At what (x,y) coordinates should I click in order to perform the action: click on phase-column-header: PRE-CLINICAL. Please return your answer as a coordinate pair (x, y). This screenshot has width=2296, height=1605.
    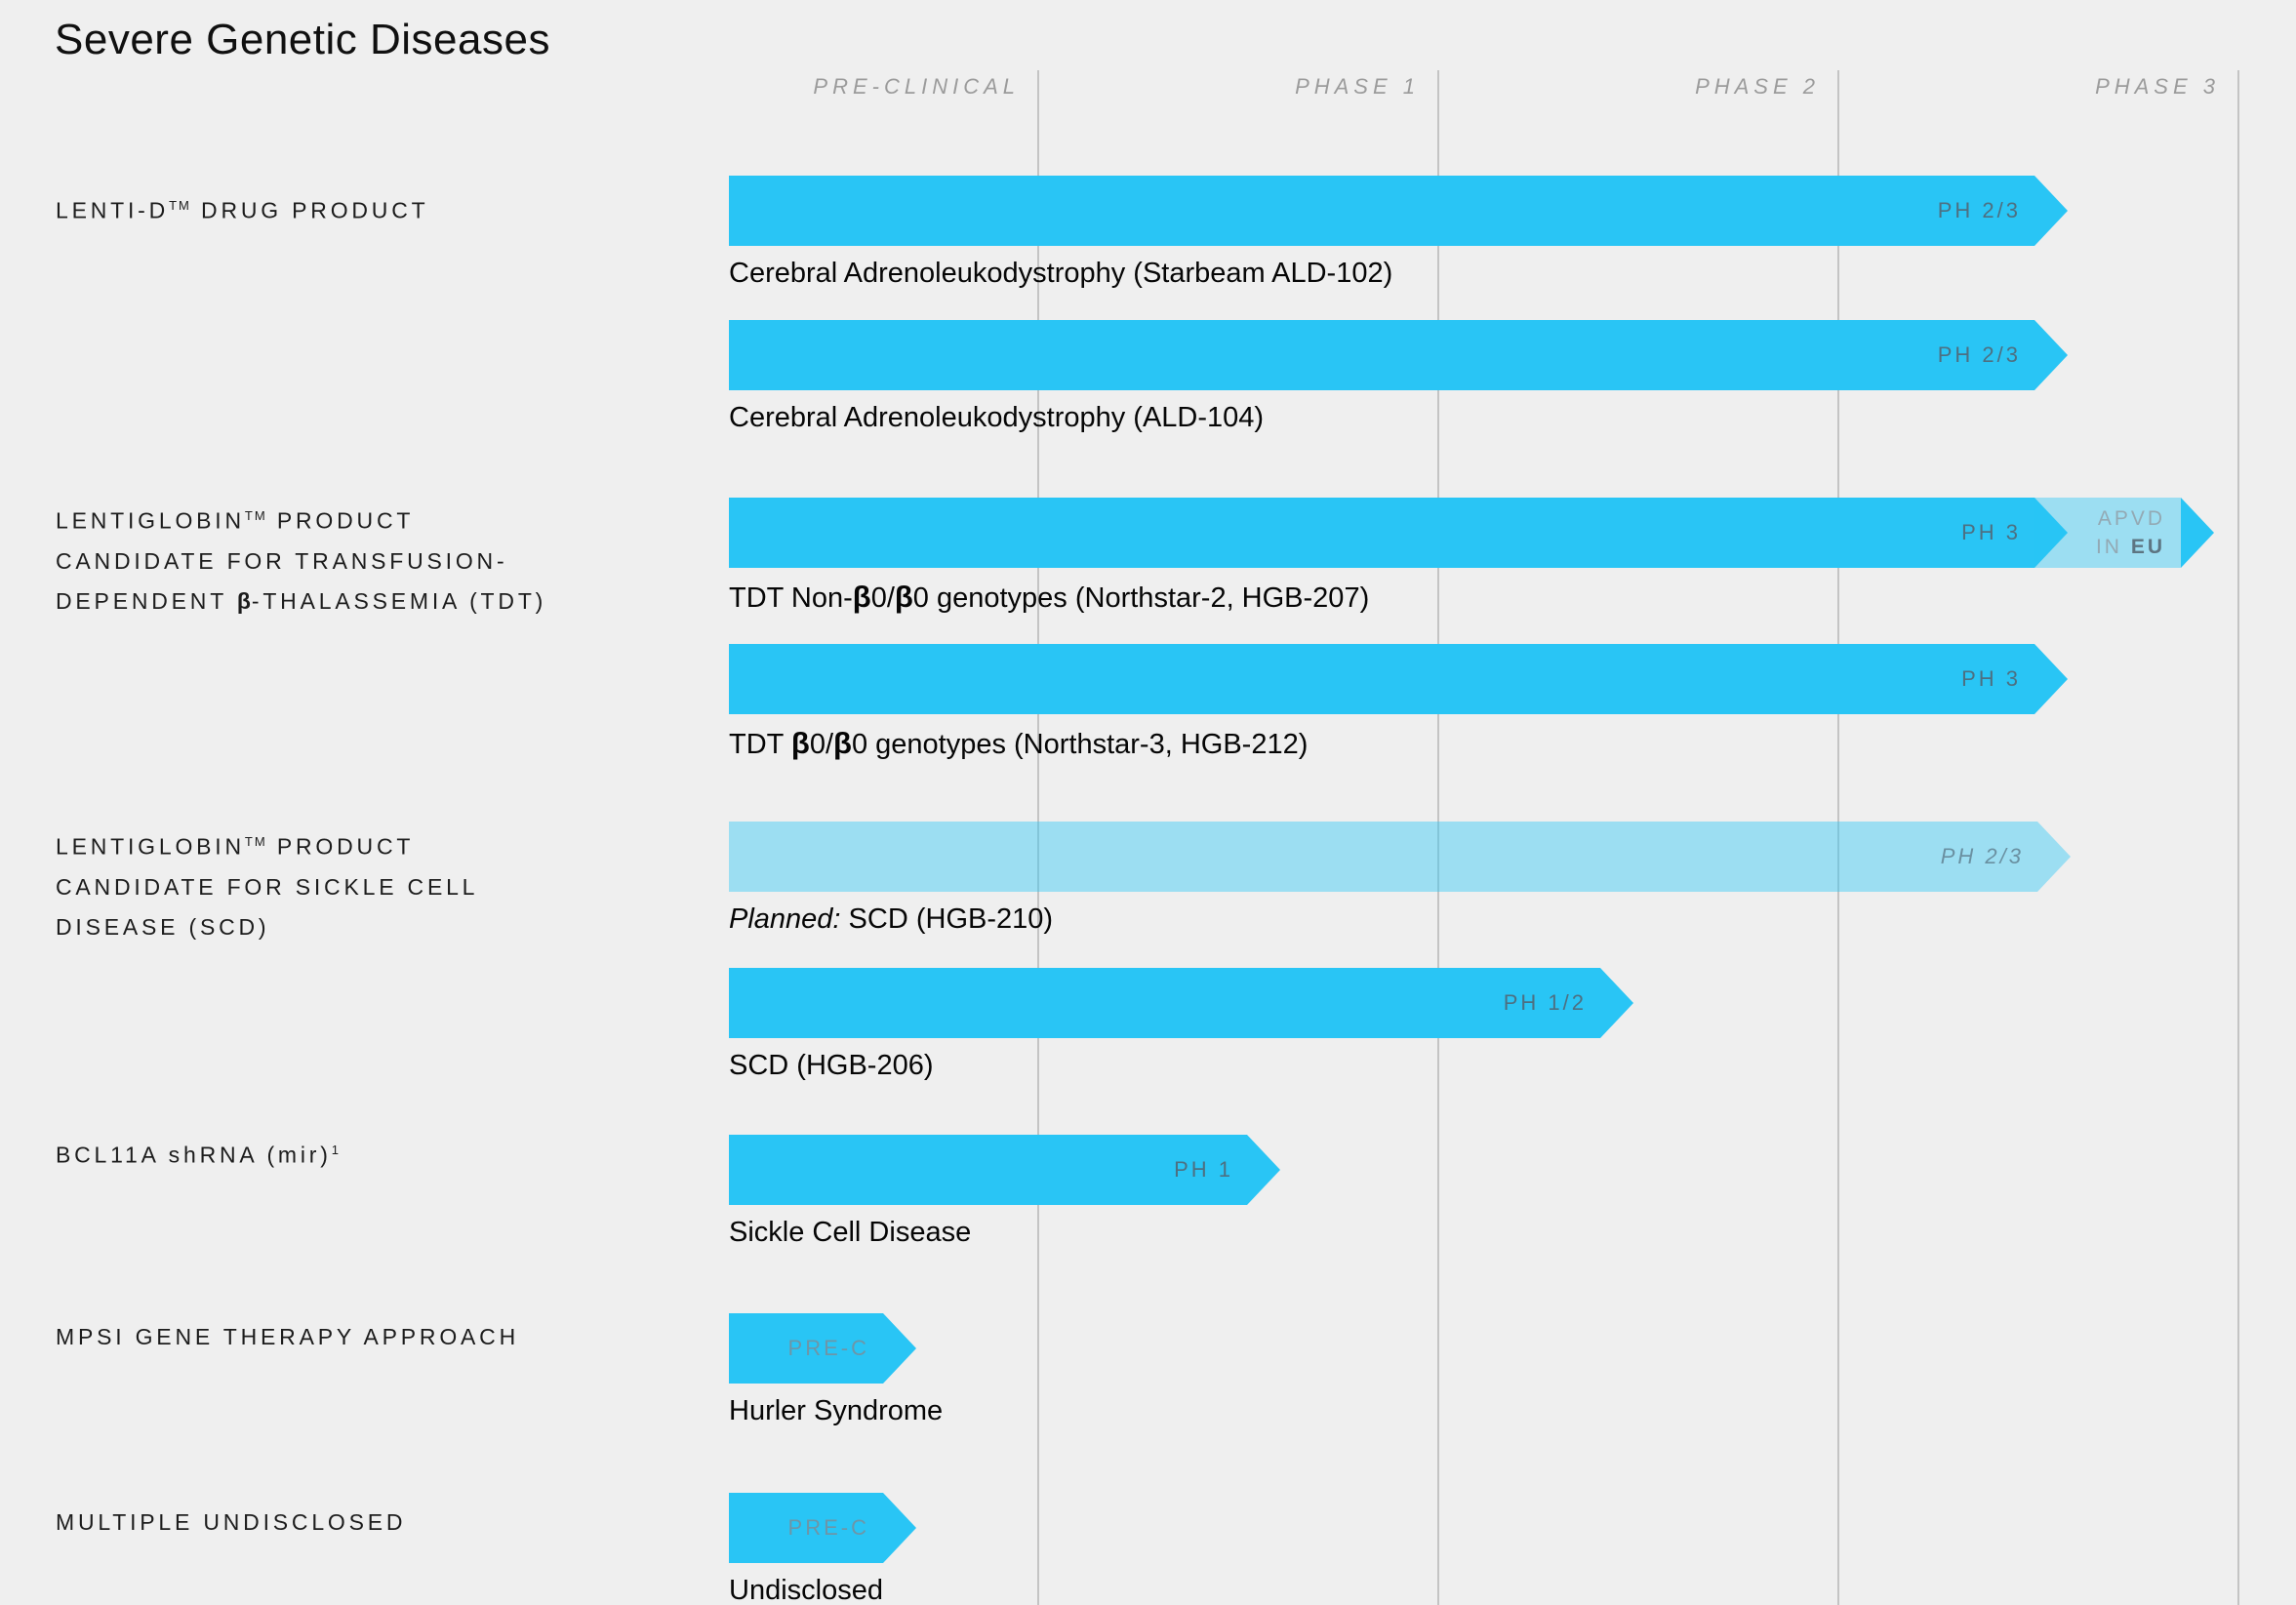
    Looking at the image, I should click on (917, 86).